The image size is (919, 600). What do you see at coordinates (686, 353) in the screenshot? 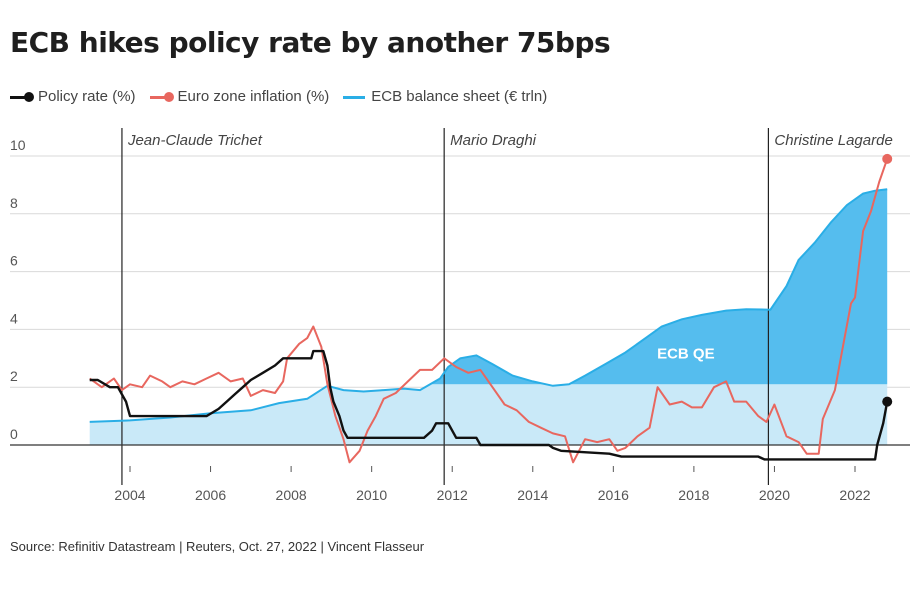
I see `ecb-qe-label: ECB QE` at bounding box center [686, 353].